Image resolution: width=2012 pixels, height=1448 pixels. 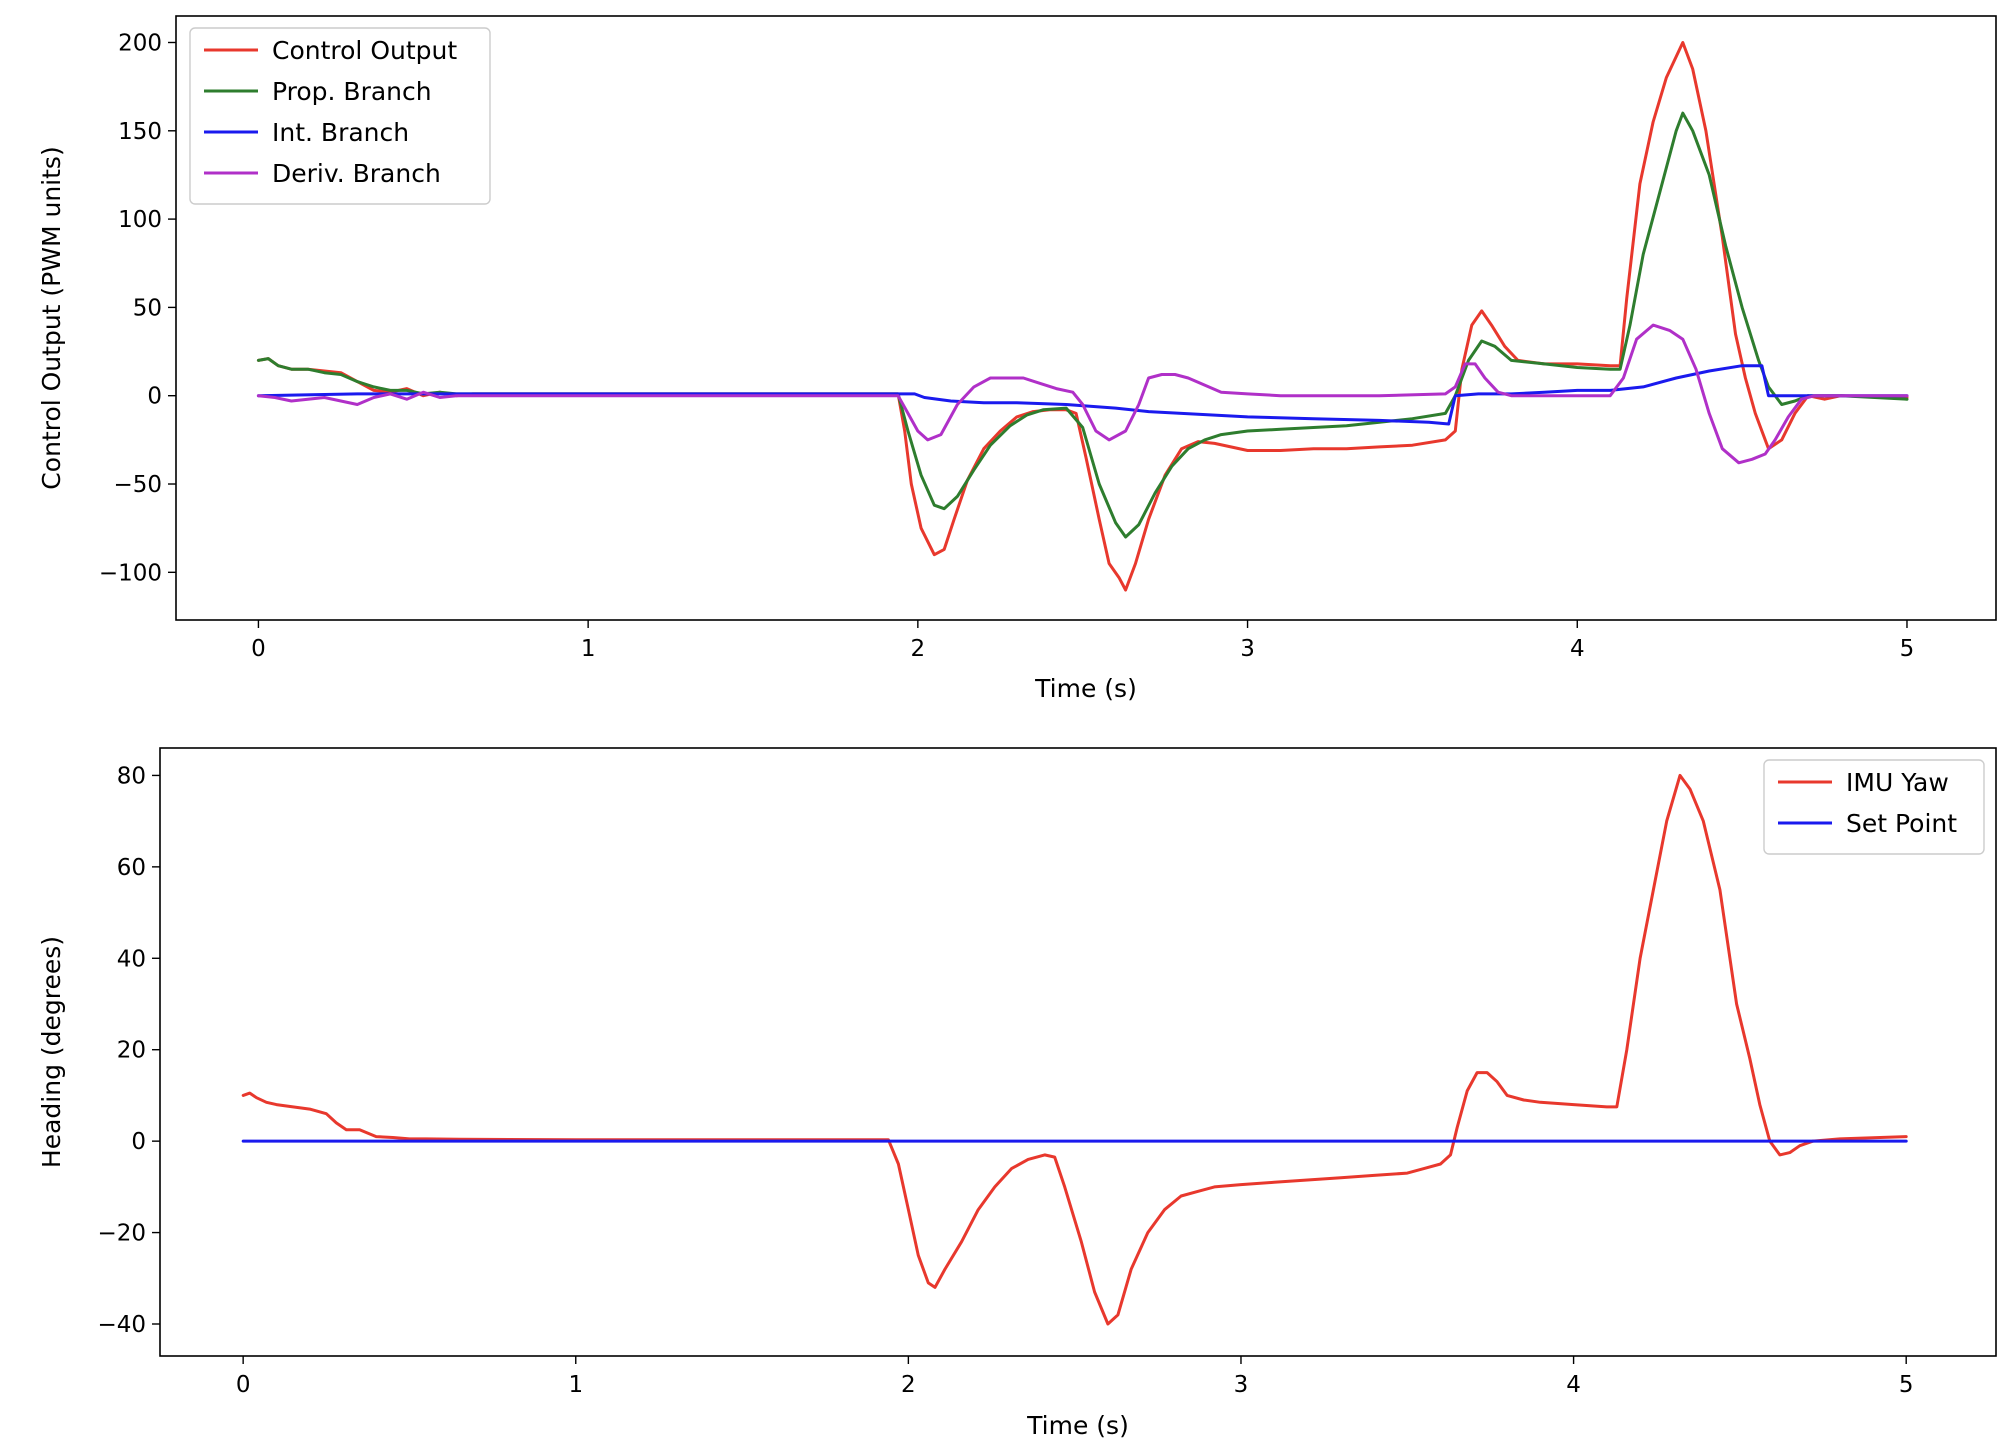 I want to click on y-axis-label: Control Output (PWM units), so click(x=51, y=317).